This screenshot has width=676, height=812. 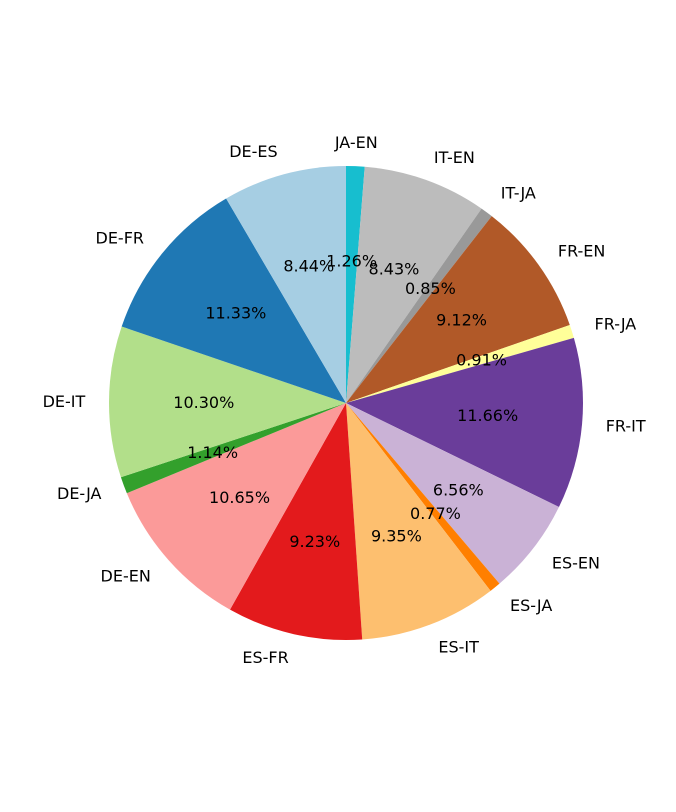 I want to click on category-label-de-ja: DE-JA, so click(x=79, y=493).